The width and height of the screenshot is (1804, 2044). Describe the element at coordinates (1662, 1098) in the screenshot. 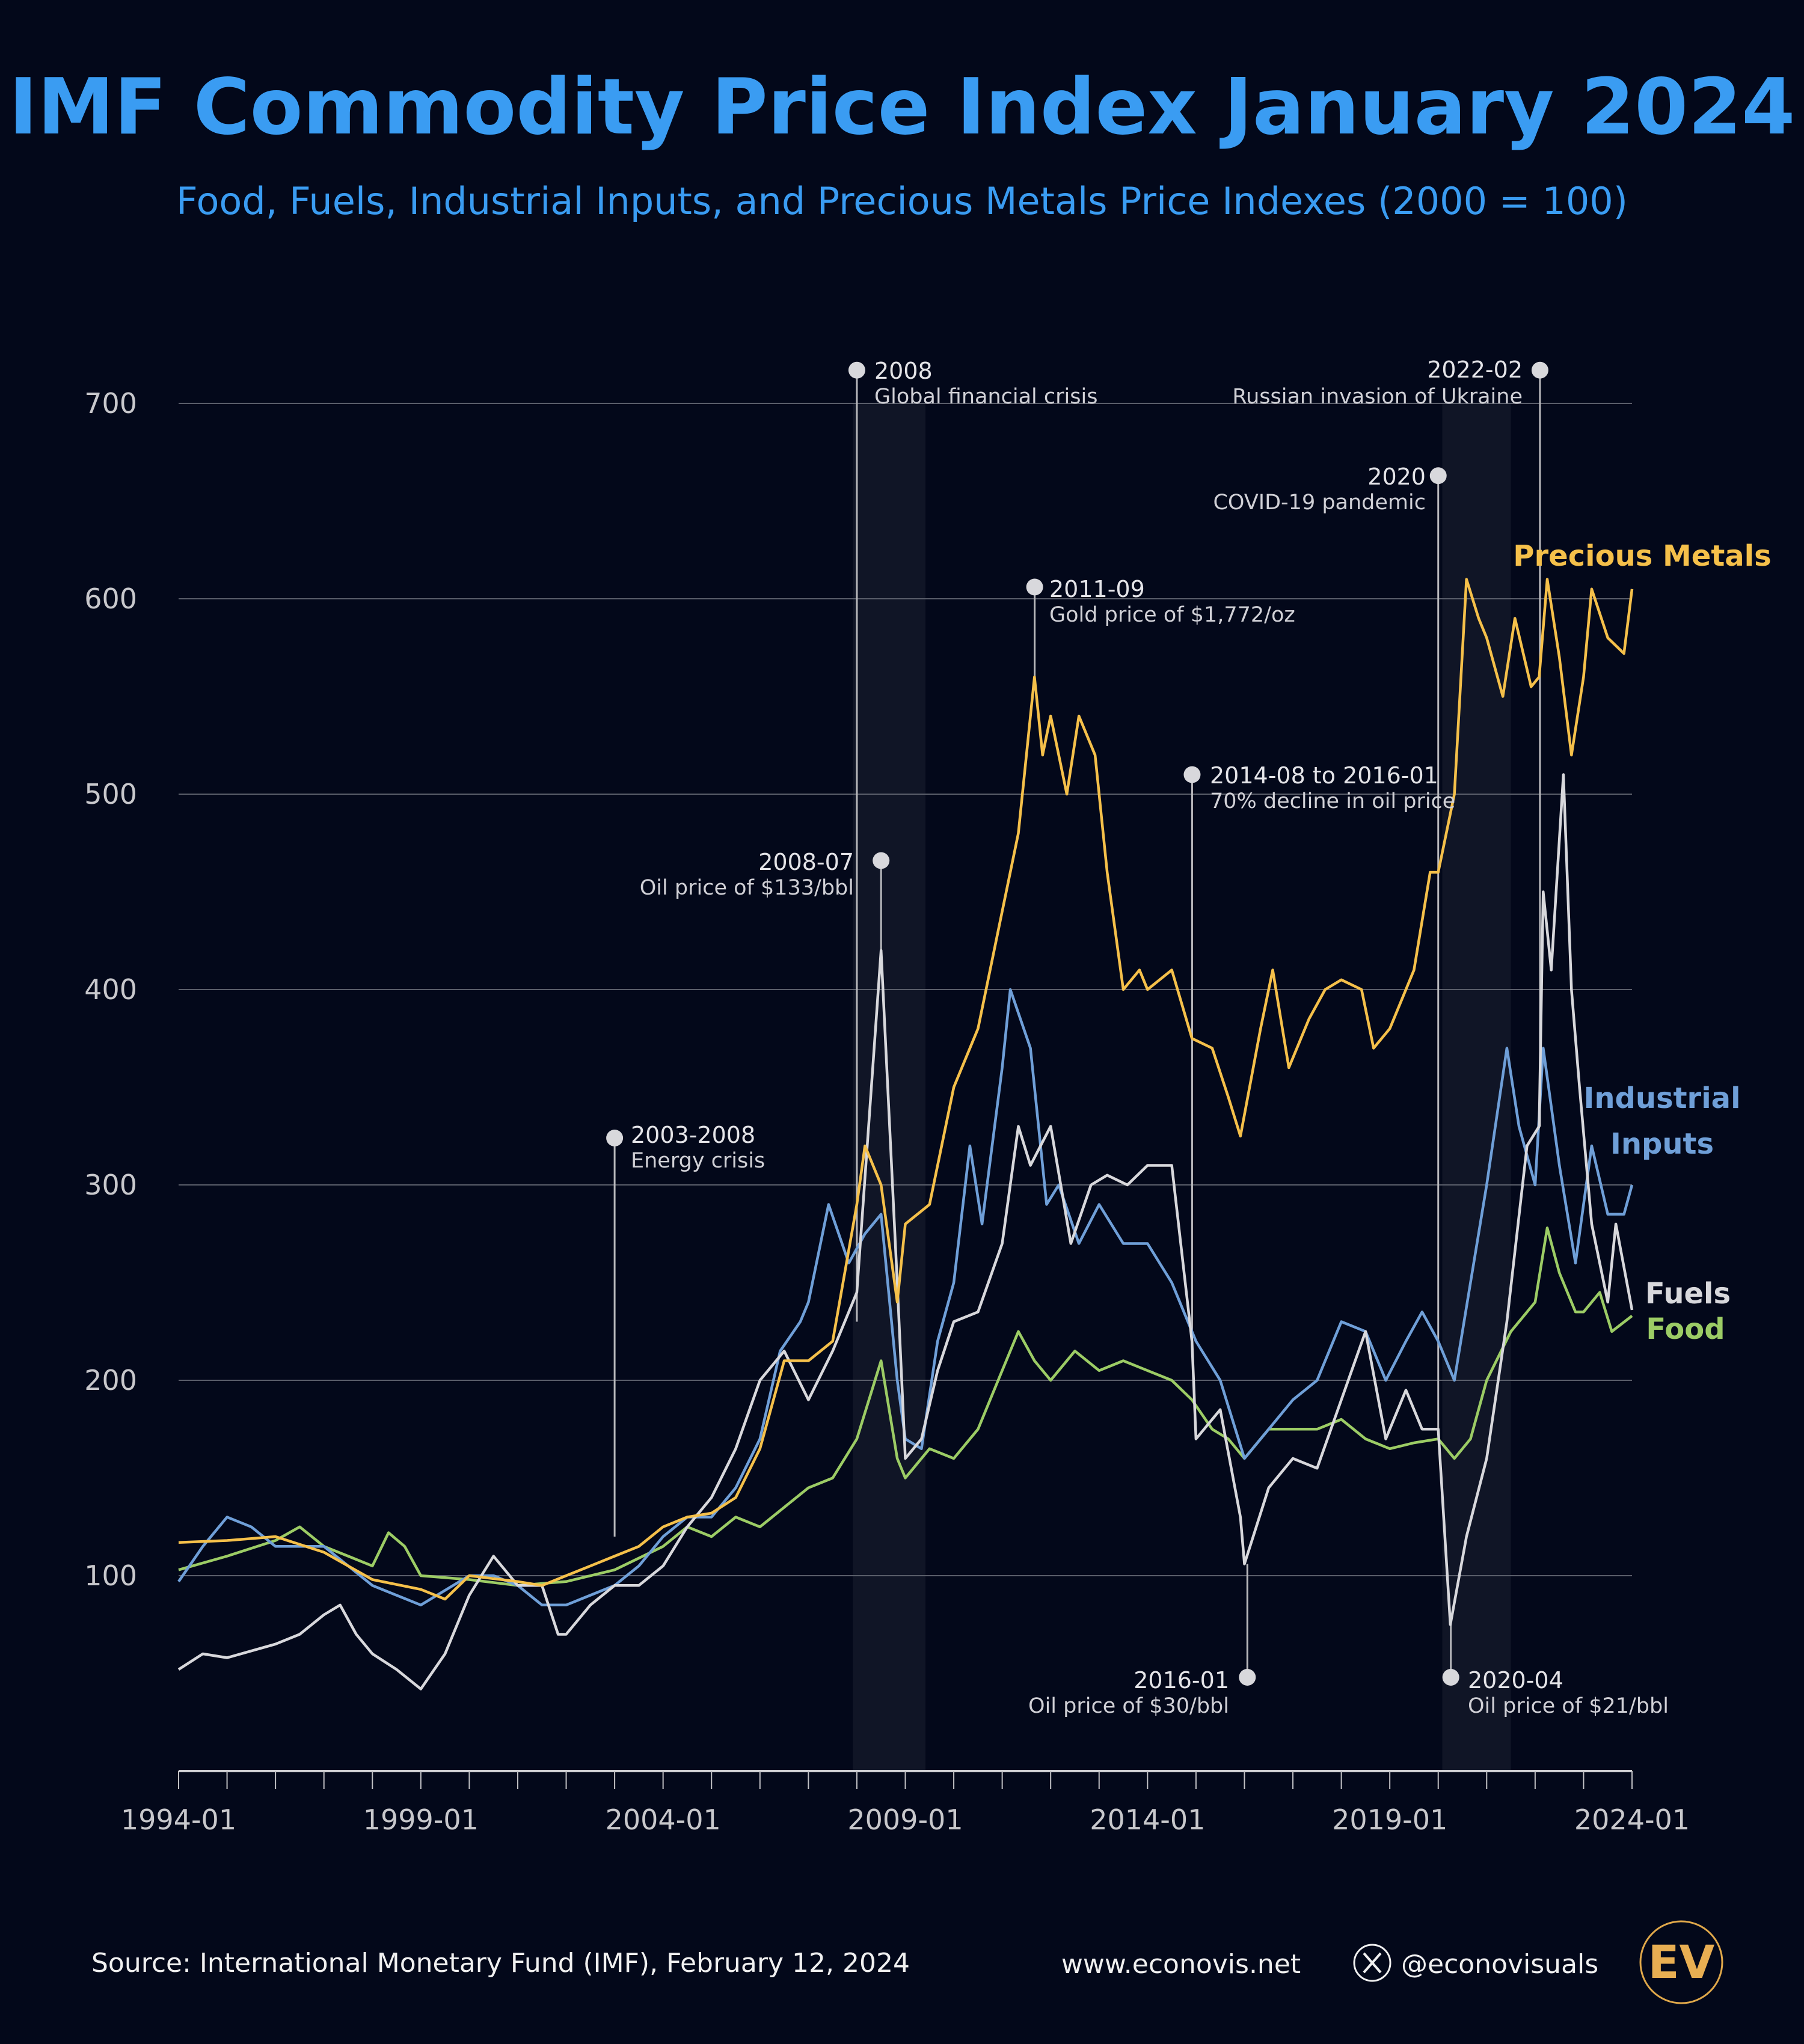

I see `series-label-line: Industrial` at that location.